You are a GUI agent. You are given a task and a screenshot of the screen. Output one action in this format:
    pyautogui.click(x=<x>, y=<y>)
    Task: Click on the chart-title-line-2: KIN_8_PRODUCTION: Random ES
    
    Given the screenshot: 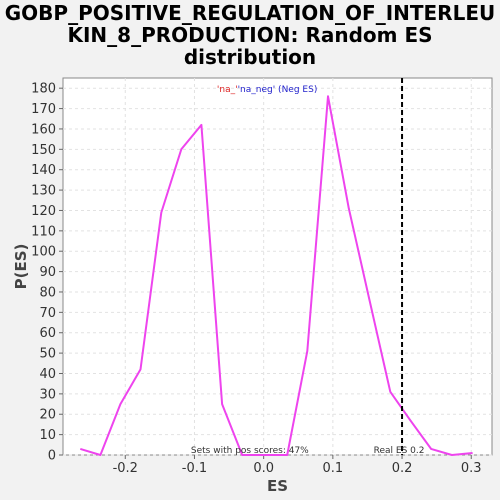 What is the action you would take?
    pyautogui.click(x=250, y=35)
    